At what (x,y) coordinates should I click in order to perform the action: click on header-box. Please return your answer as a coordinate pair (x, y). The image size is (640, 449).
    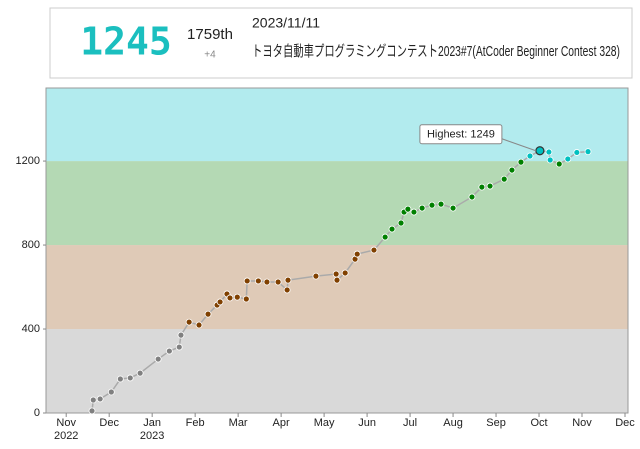
    Looking at the image, I should click on (341, 43).